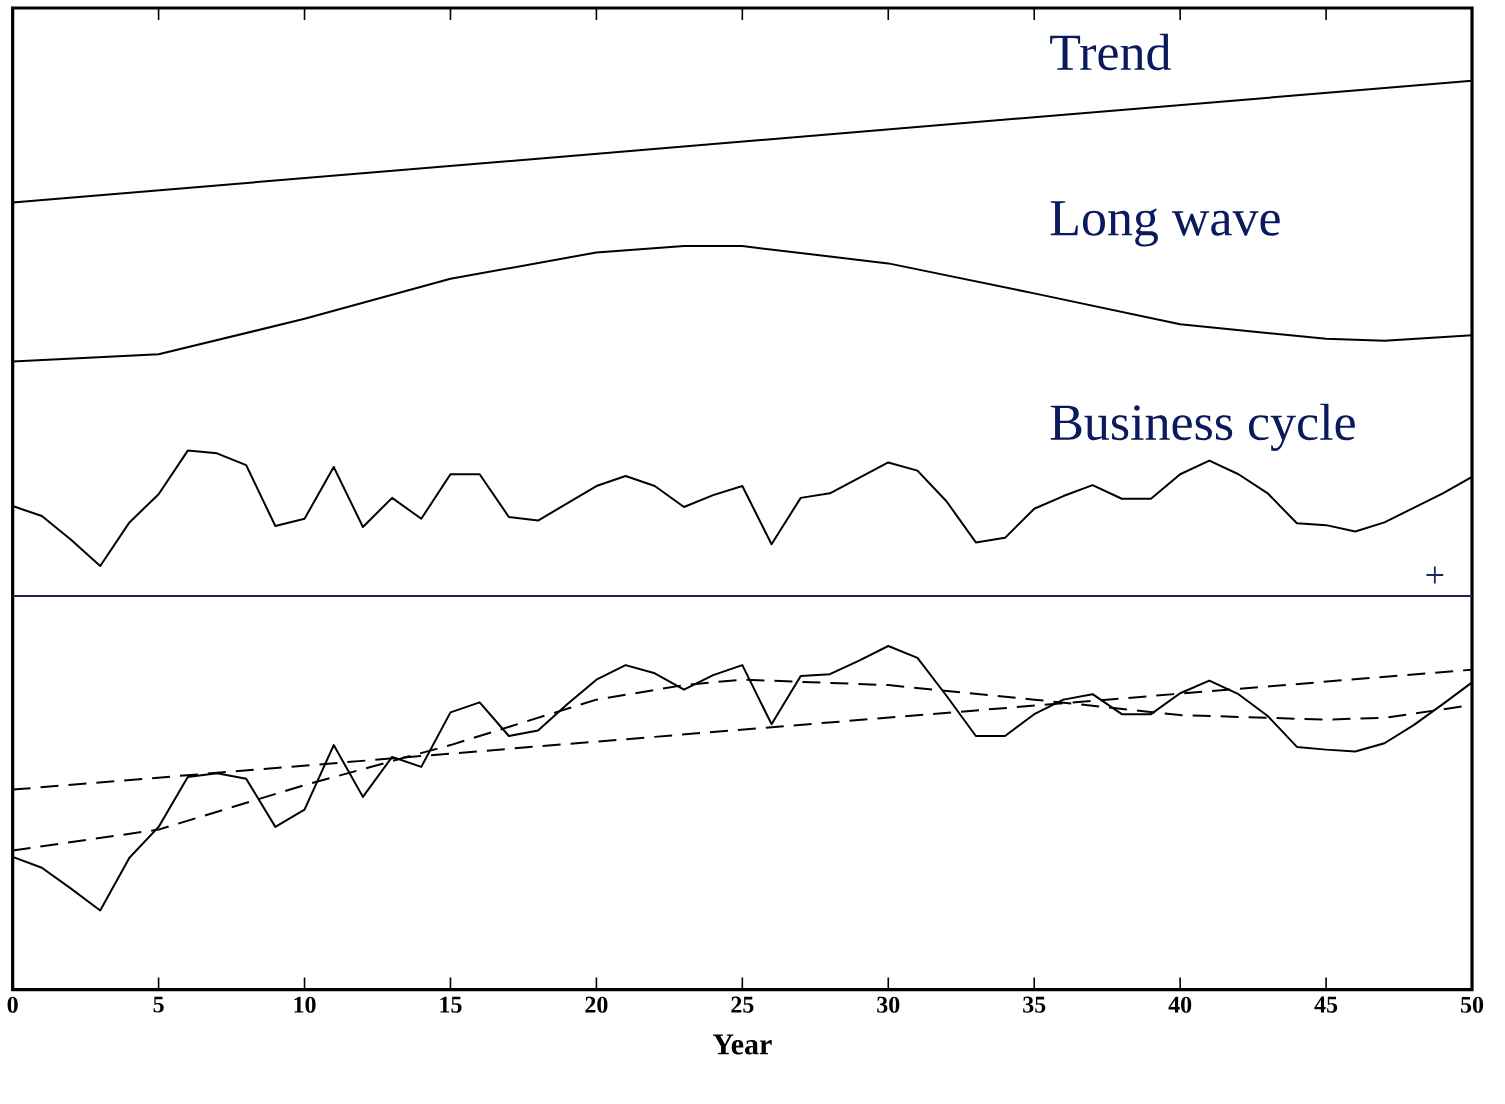 The width and height of the screenshot is (1505, 1104). I want to click on x-tick-label: 0, so click(12, 1005).